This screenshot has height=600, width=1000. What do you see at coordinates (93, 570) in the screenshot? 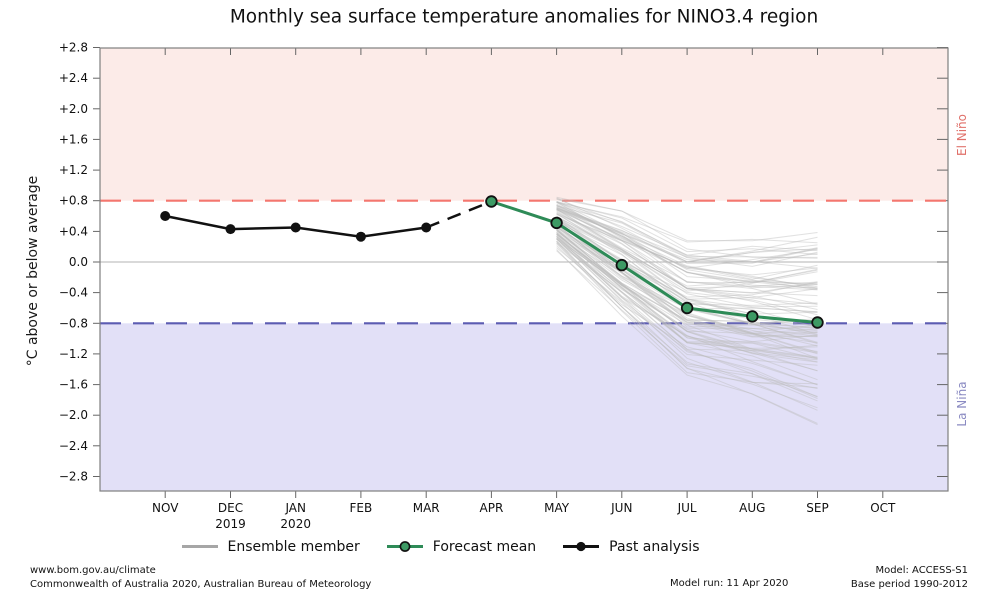
I see `footer-website: www.bom.gov.au/climate` at bounding box center [93, 570].